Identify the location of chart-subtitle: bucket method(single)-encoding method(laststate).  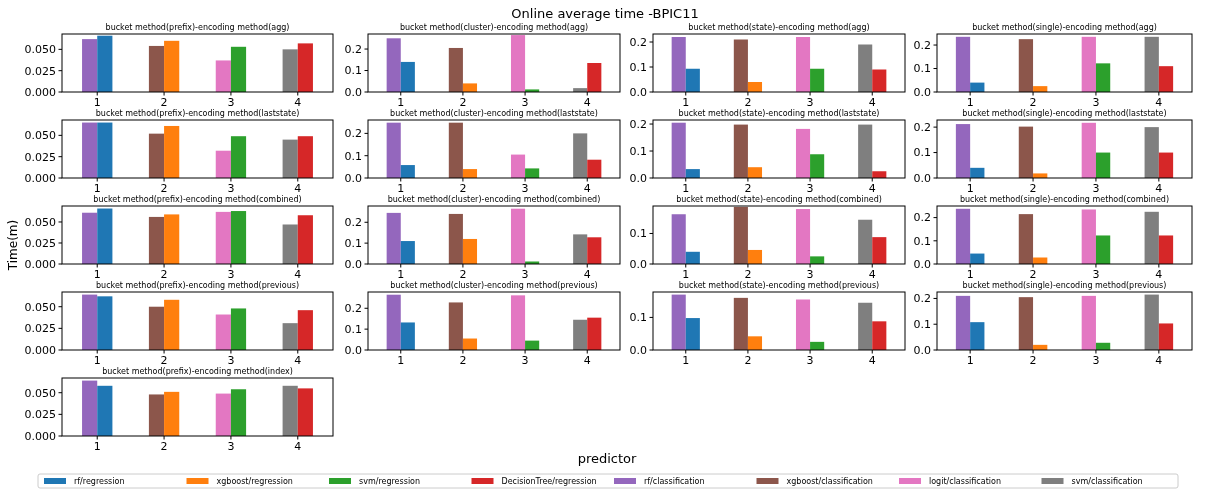
(1064, 113).